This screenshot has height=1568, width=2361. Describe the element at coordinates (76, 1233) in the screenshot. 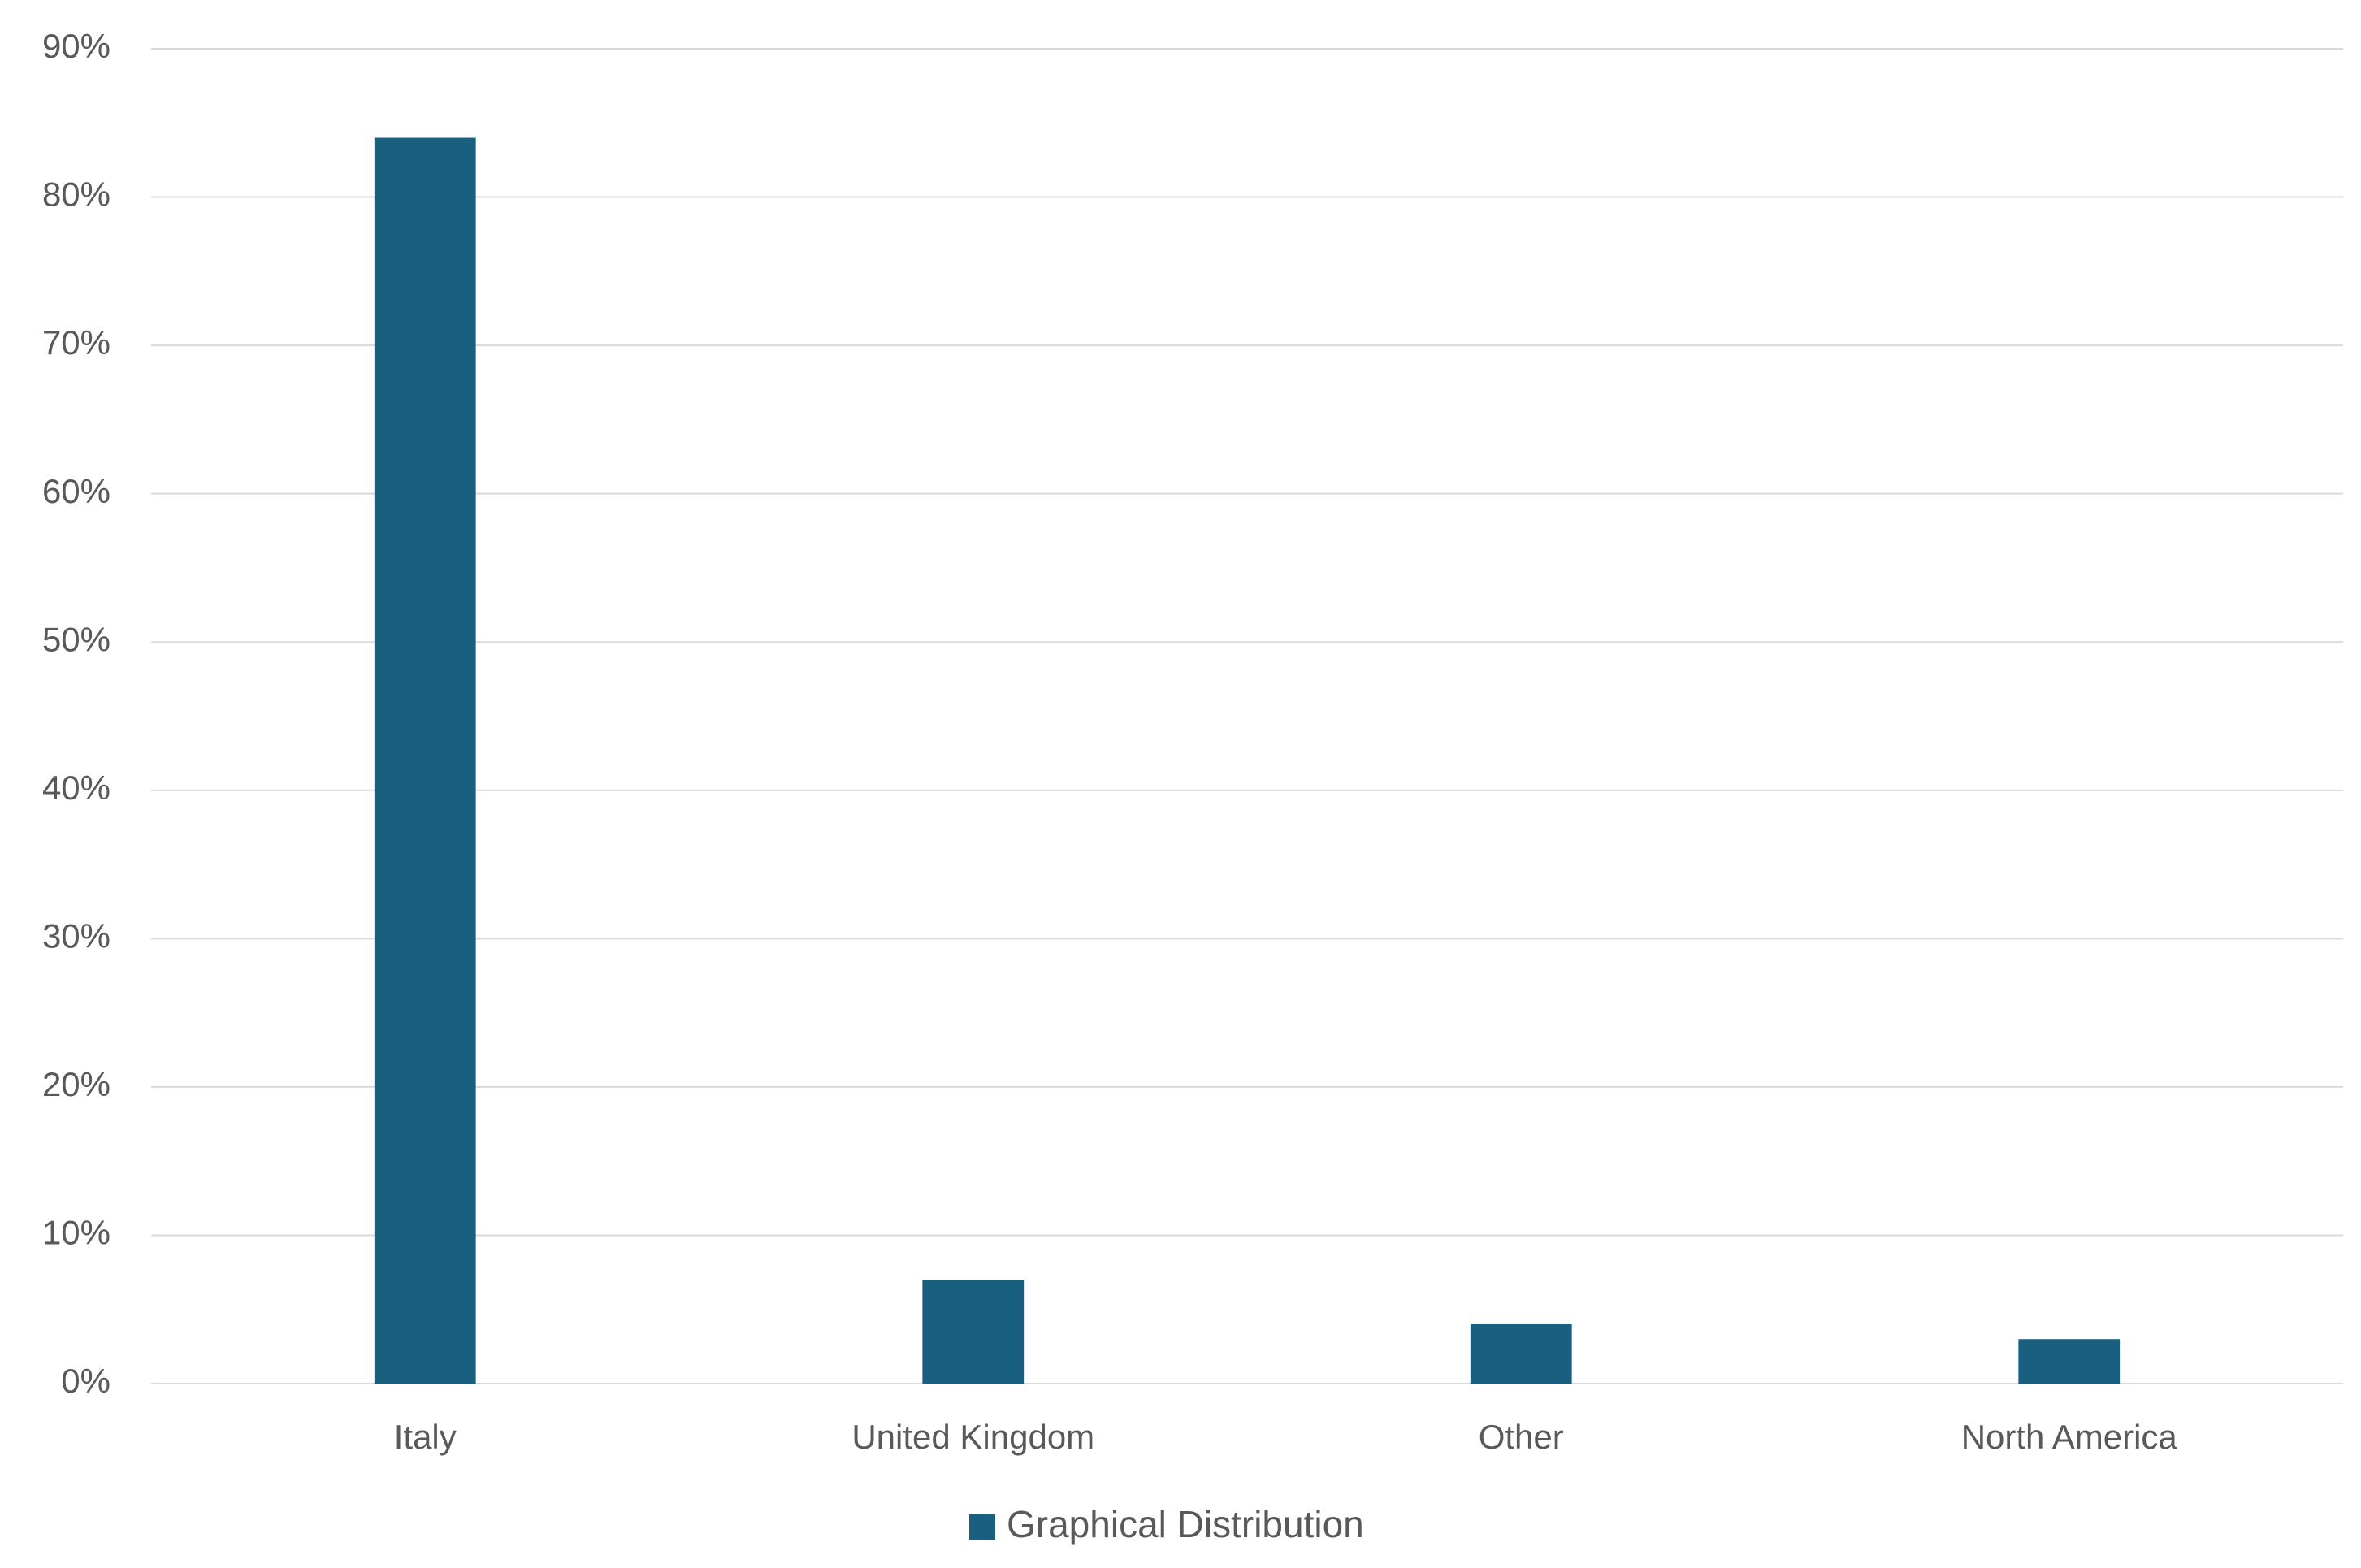

I see `y-tick-label: 10%` at that location.